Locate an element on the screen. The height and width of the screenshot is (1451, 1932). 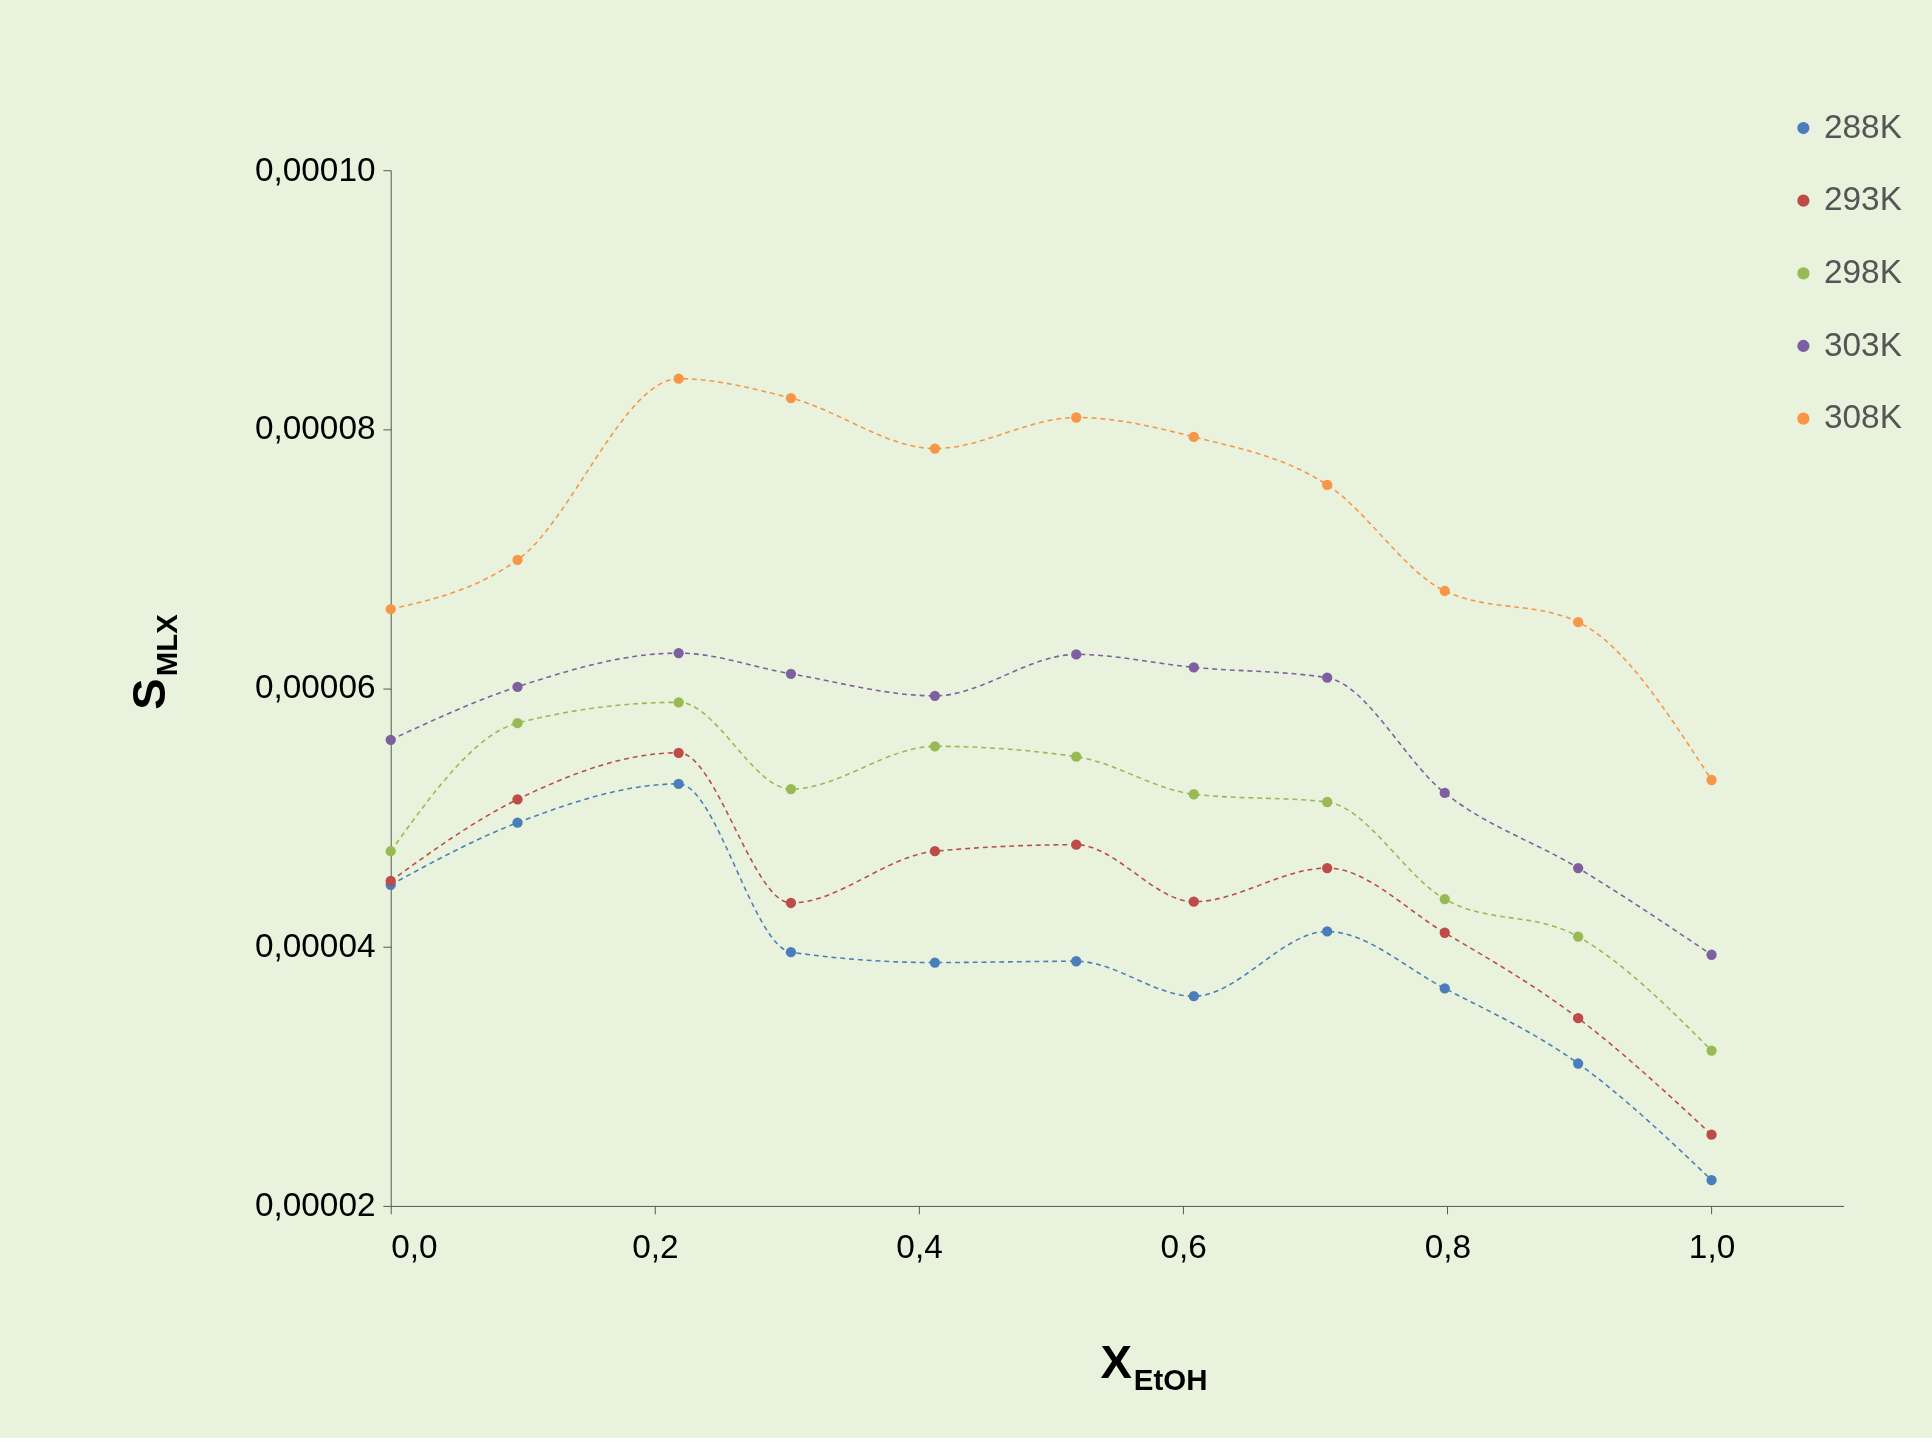
legend-label: 298K is located at coordinates (1863, 272).